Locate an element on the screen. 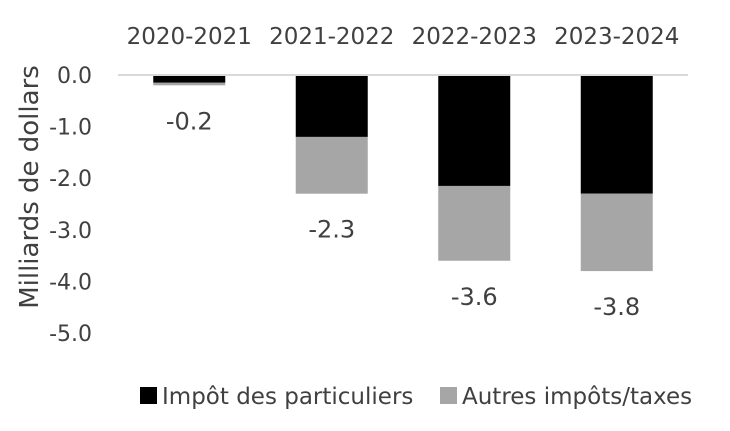  y-tick-labels: 0.0 -1.0 -2.0 -3.0 -4.0 -5.0 is located at coordinates (70, 205).